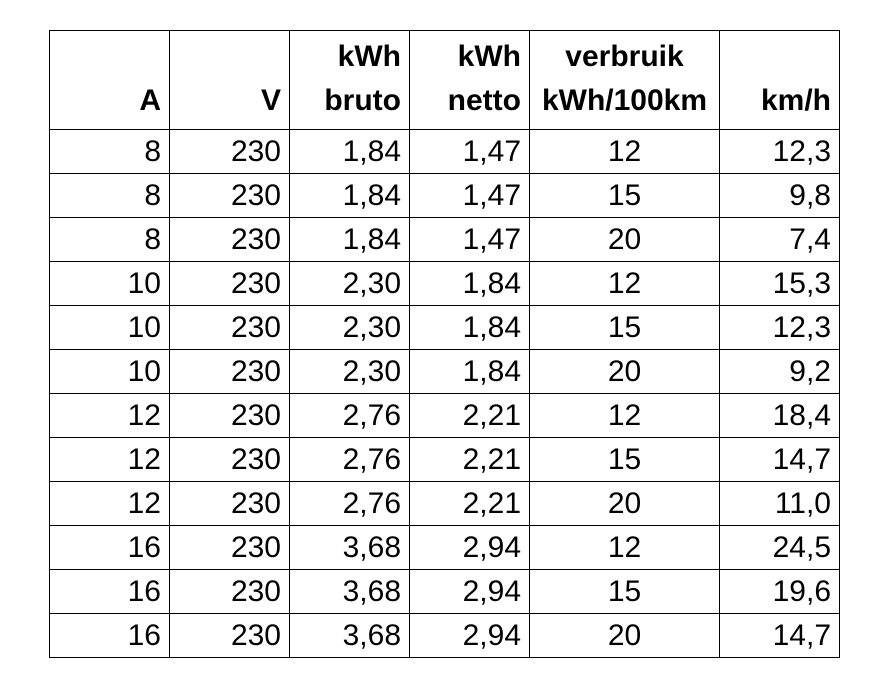 The image size is (891, 691). I want to click on header-cell-kwh-bruto: kWh bruto, so click(349, 80).